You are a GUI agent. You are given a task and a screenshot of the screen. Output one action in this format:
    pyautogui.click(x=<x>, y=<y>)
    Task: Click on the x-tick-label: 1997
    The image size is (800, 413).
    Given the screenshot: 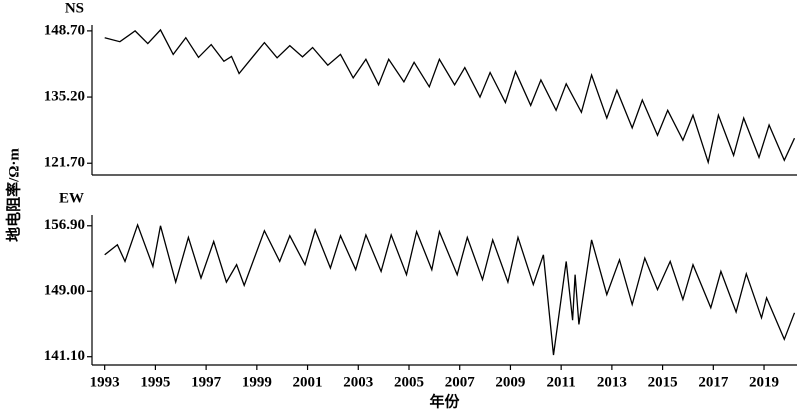 What is the action you would take?
    pyautogui.click(x=206, y=382)
    